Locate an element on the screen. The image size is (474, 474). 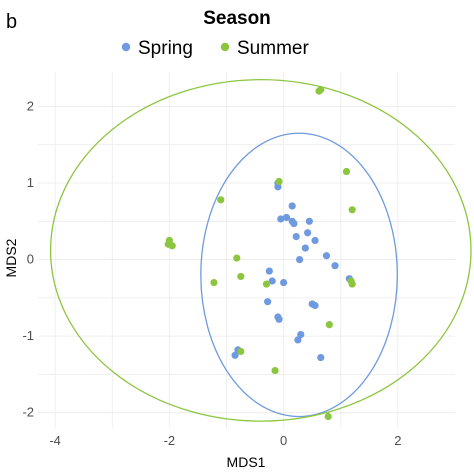
y-tick-label: -1 is located at coordinates (28, 335).